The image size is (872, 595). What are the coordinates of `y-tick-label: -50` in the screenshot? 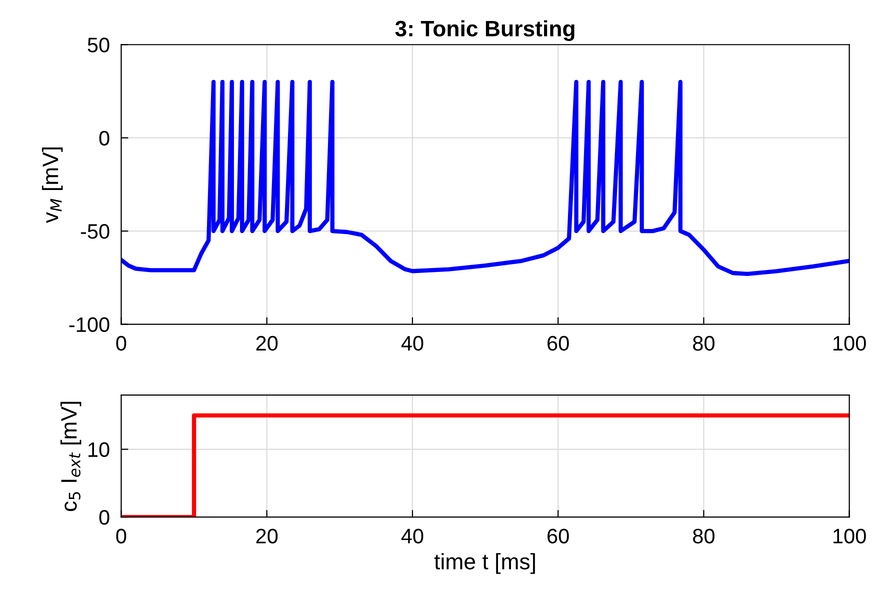 It's located at (95, 231).